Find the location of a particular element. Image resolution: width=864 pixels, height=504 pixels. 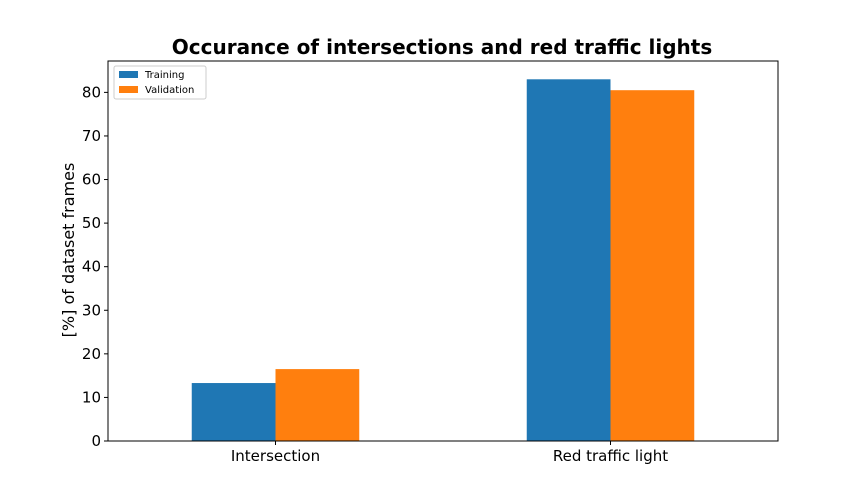

y-tick-label: 50 is located at coordinates (91, 223).